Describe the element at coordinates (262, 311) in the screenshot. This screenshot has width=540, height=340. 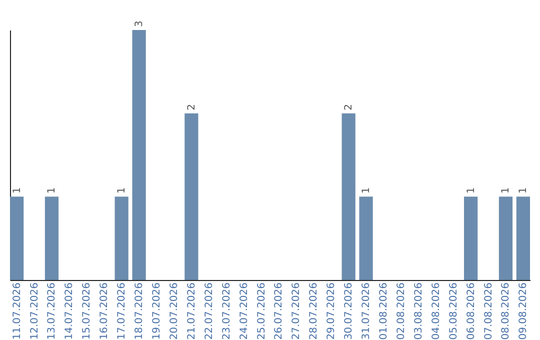
I see `x-tick-label: 25.07.2026` at that location.